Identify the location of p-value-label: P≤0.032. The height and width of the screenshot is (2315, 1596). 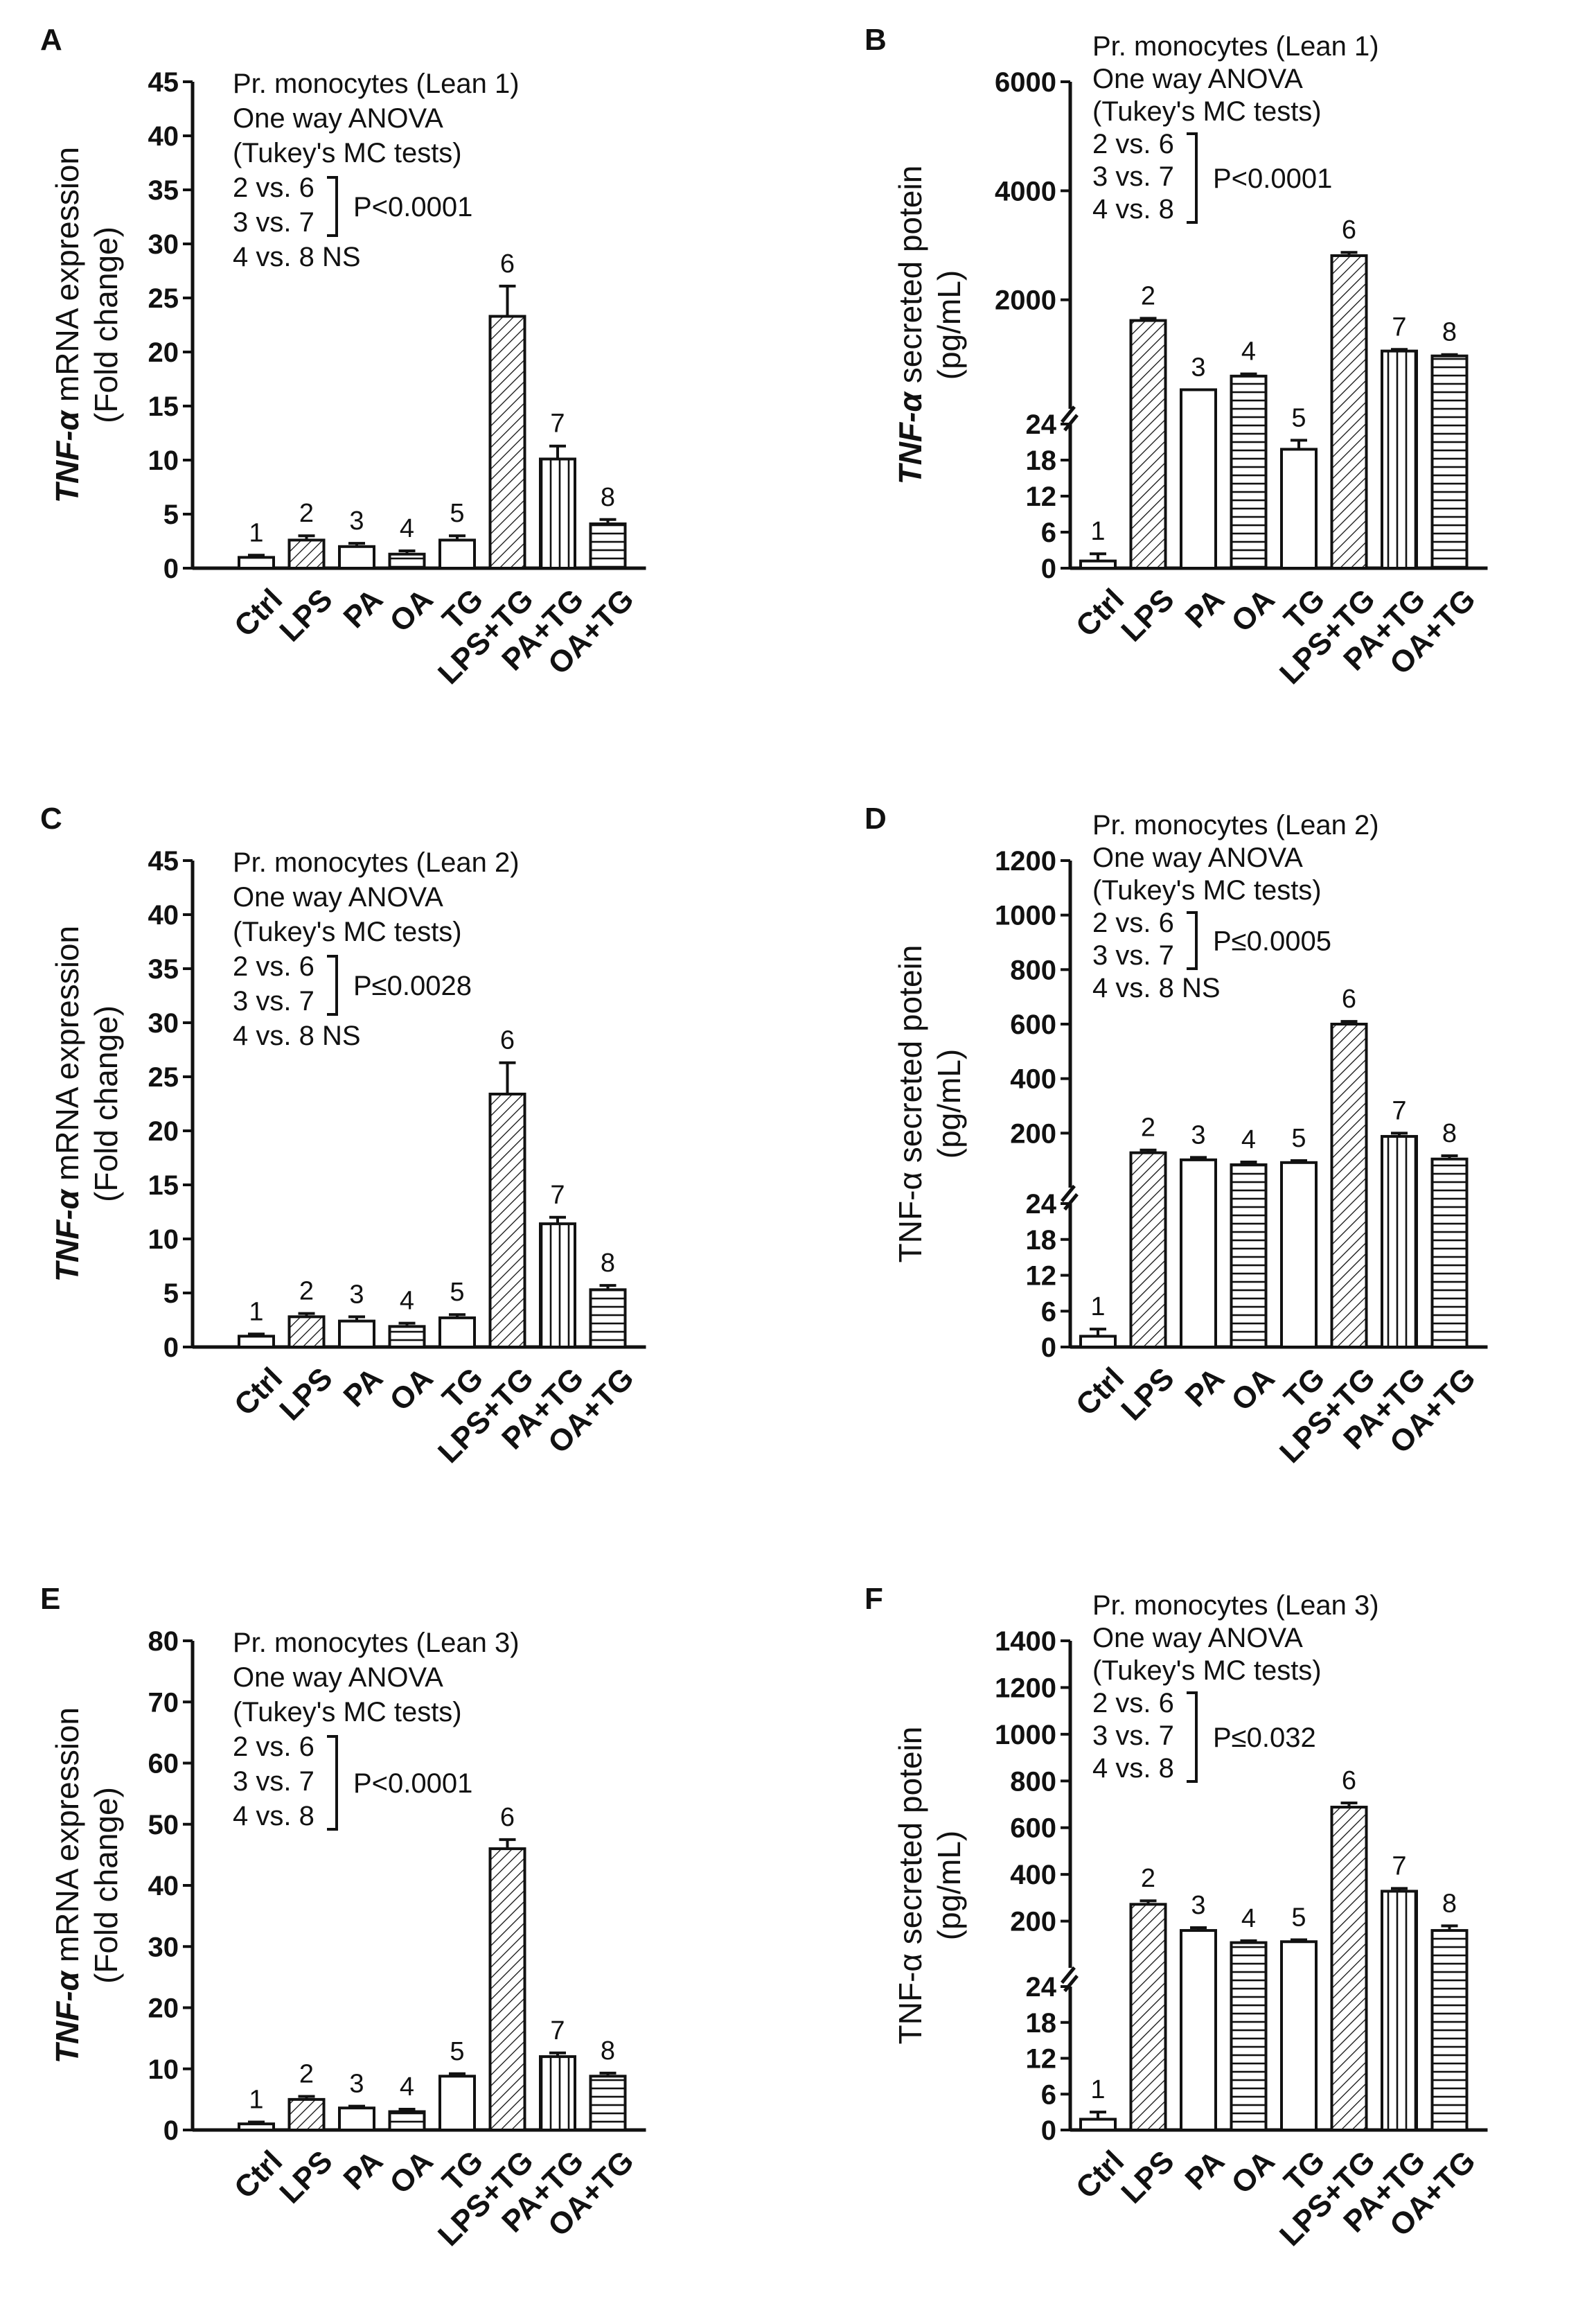
(1264, 1738).